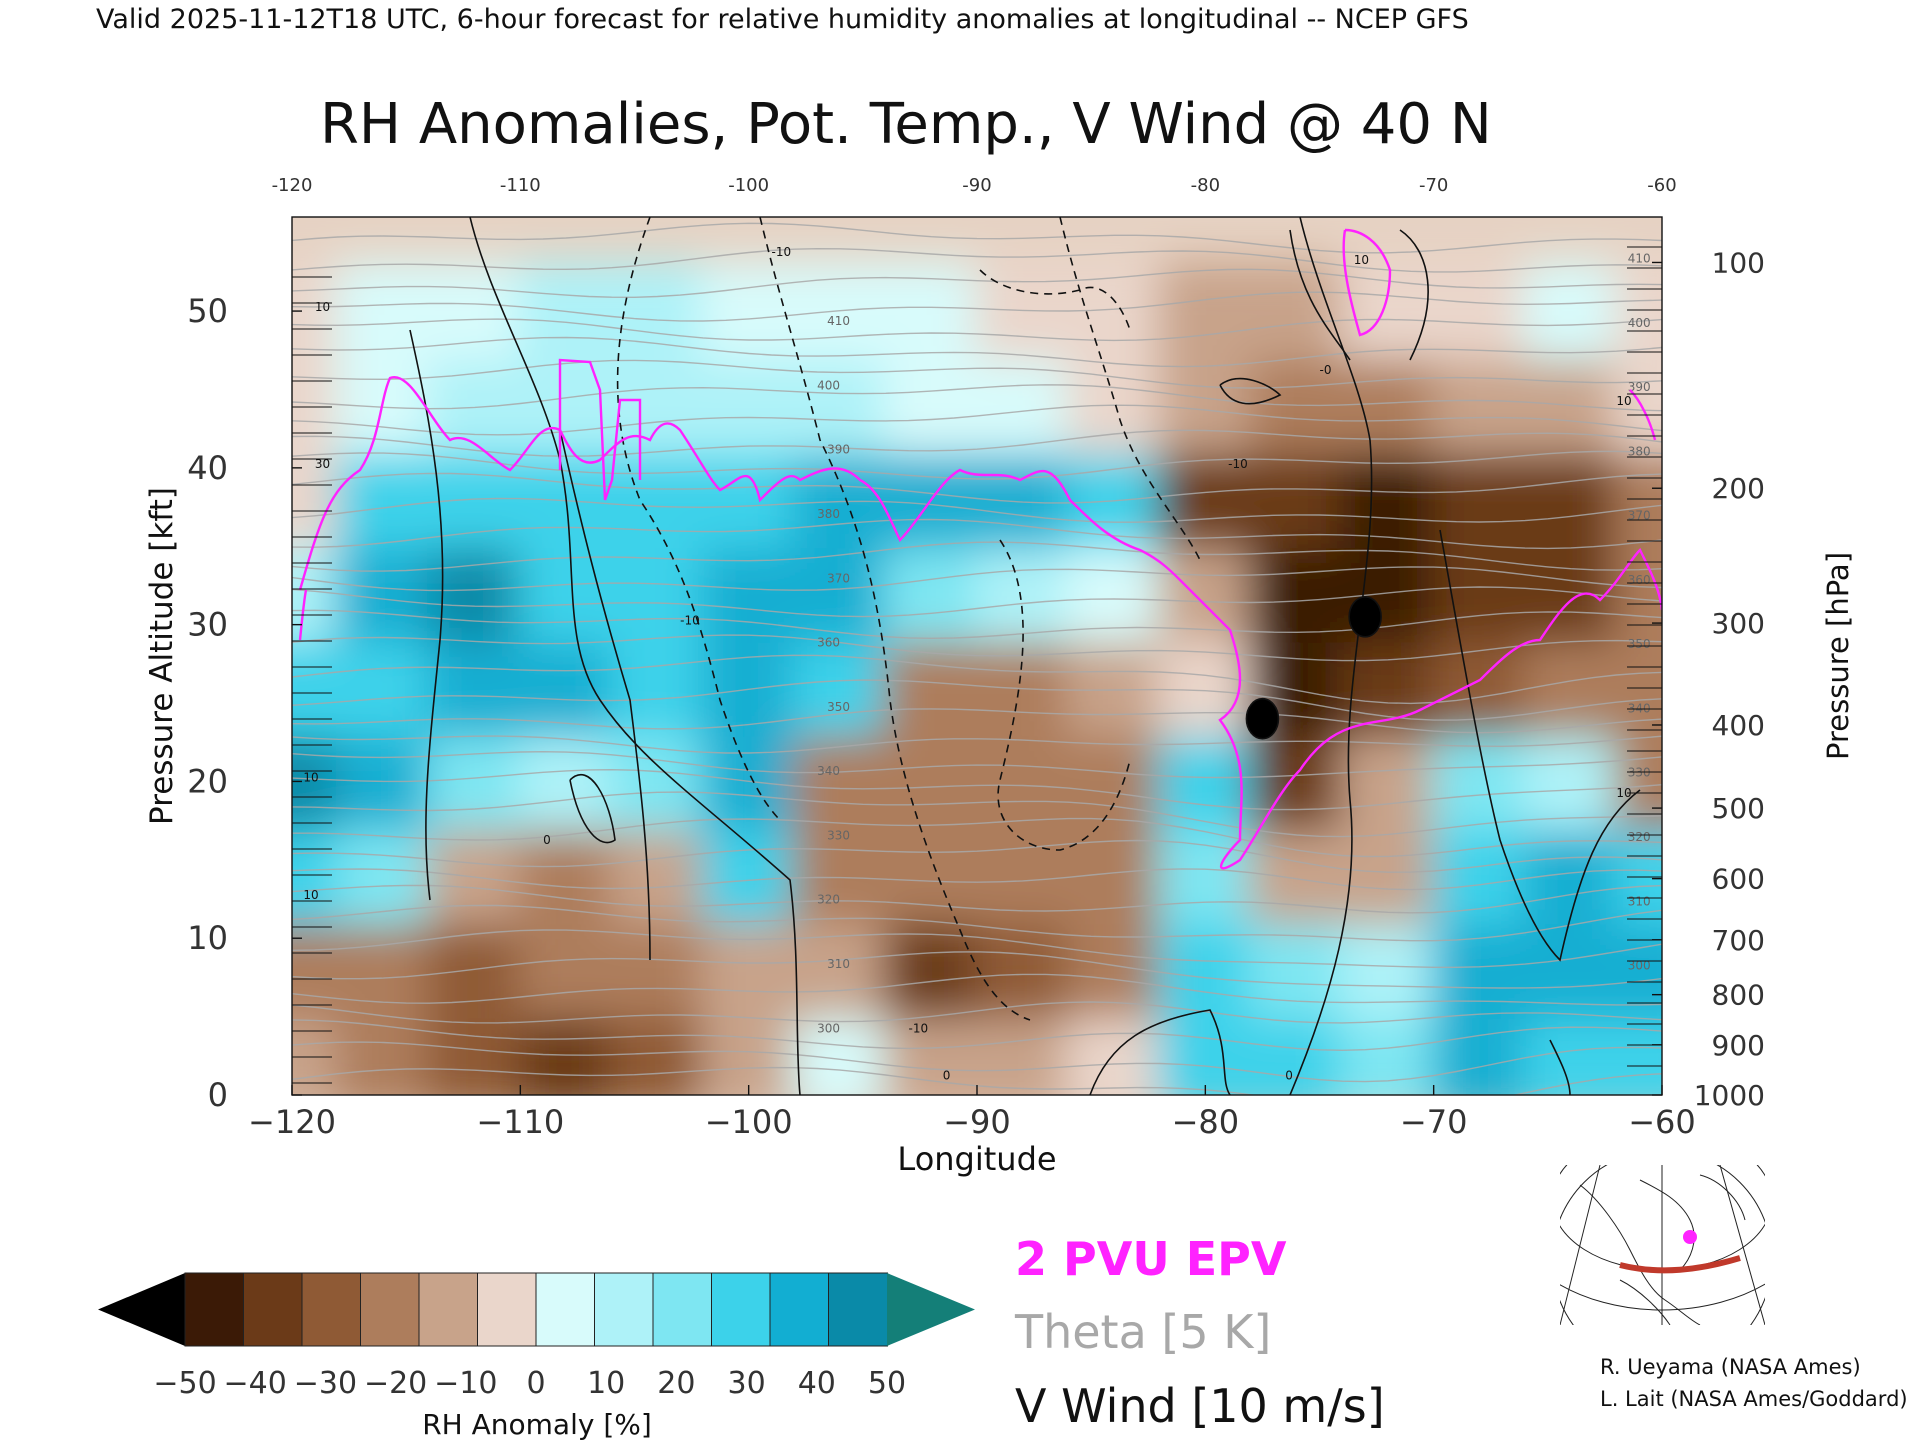 Image resolution: width=1920 pixels, height=1440 pixels. Describe the element at coordinates (325, 1383) in the screenshot. I see `colorbar-tick-label: −30` at that location.